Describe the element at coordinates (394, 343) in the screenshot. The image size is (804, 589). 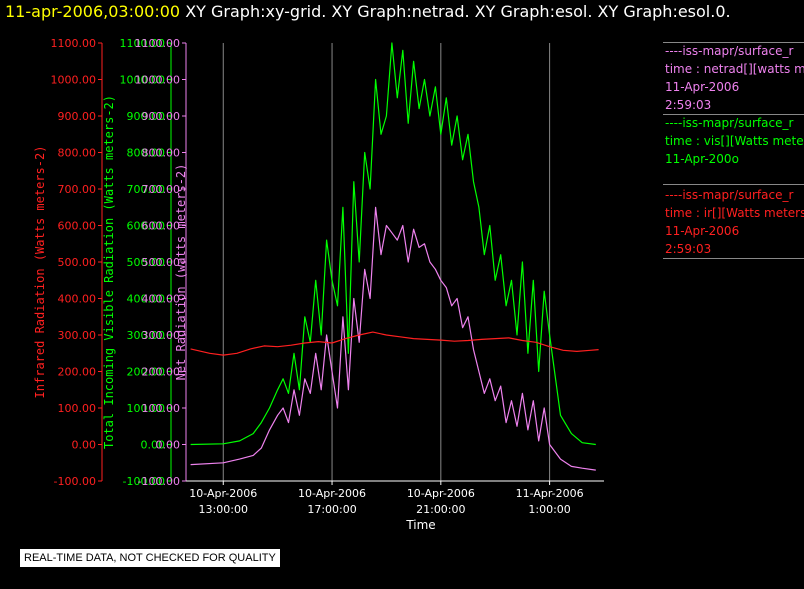
I see `series-infrared` at that location.